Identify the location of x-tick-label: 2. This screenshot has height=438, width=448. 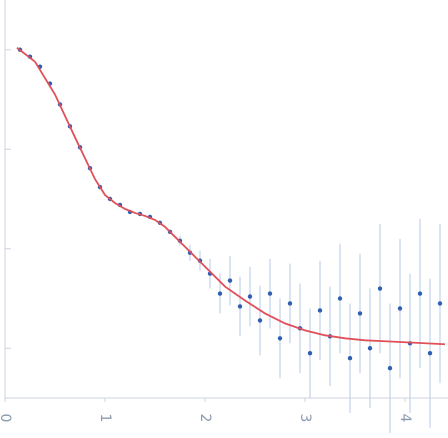
(205, 418).